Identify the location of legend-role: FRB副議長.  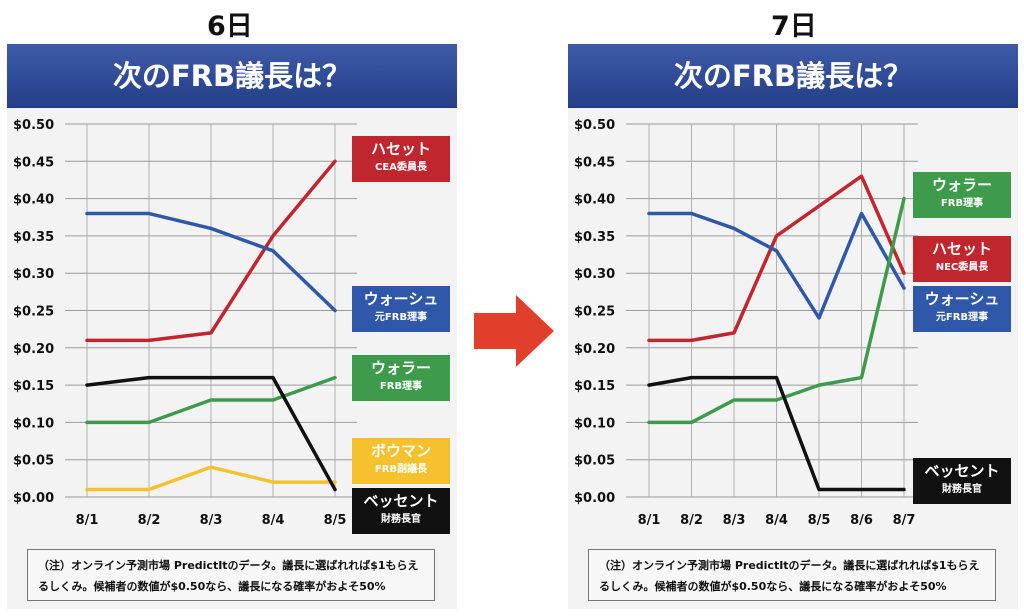
(401, 469).